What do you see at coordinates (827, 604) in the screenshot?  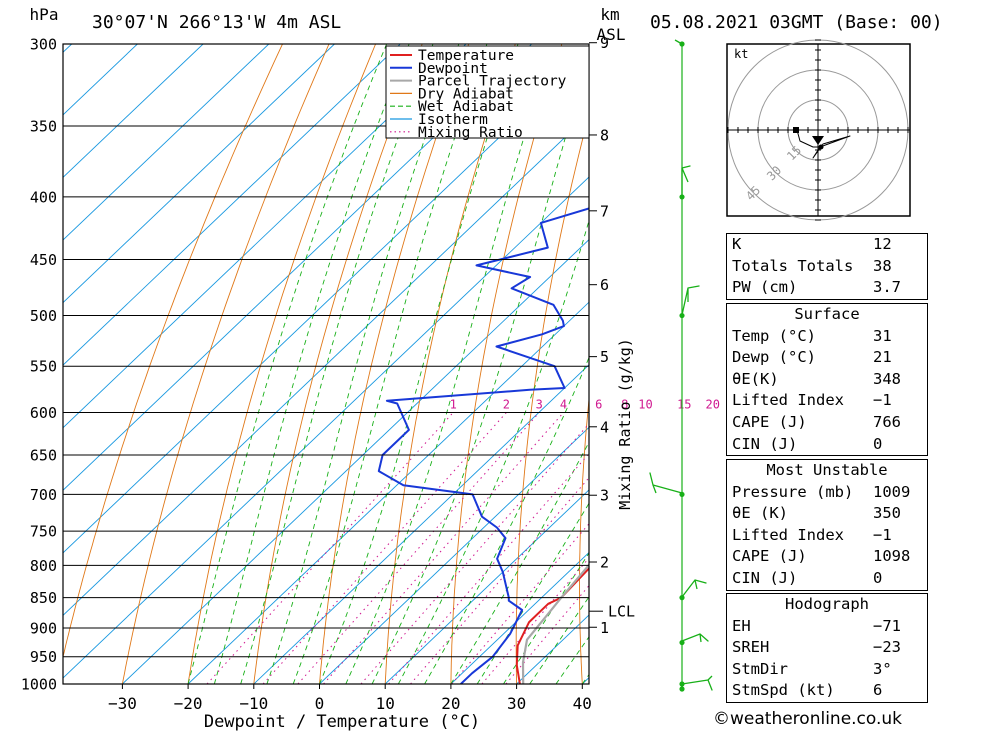 I see `hodograph-title: Hodograph` at bounding box center [827, 604].